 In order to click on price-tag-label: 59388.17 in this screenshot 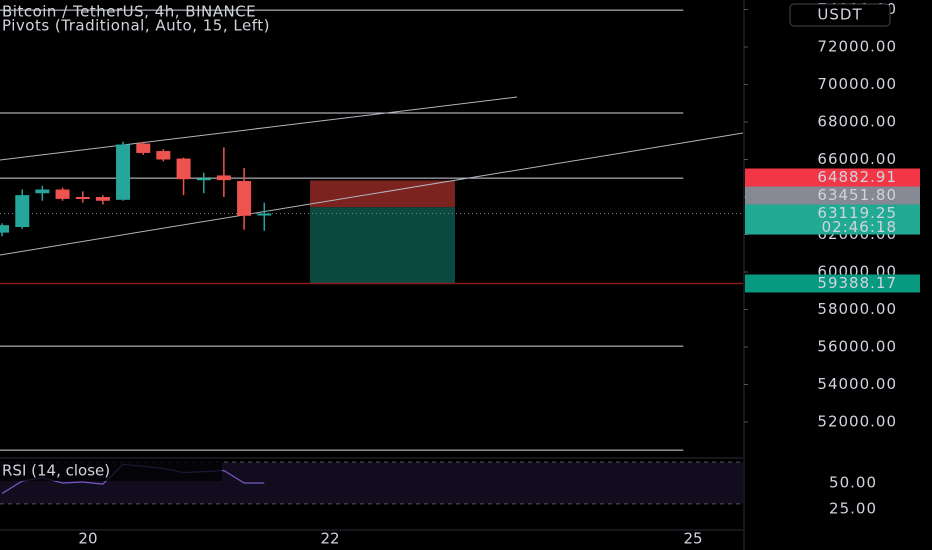, I will do `click(857, 283)`.